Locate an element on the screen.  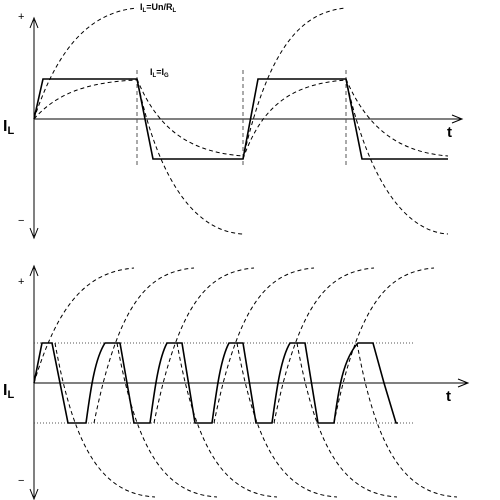
top-current-waveform is located at coordinates (240, 119).